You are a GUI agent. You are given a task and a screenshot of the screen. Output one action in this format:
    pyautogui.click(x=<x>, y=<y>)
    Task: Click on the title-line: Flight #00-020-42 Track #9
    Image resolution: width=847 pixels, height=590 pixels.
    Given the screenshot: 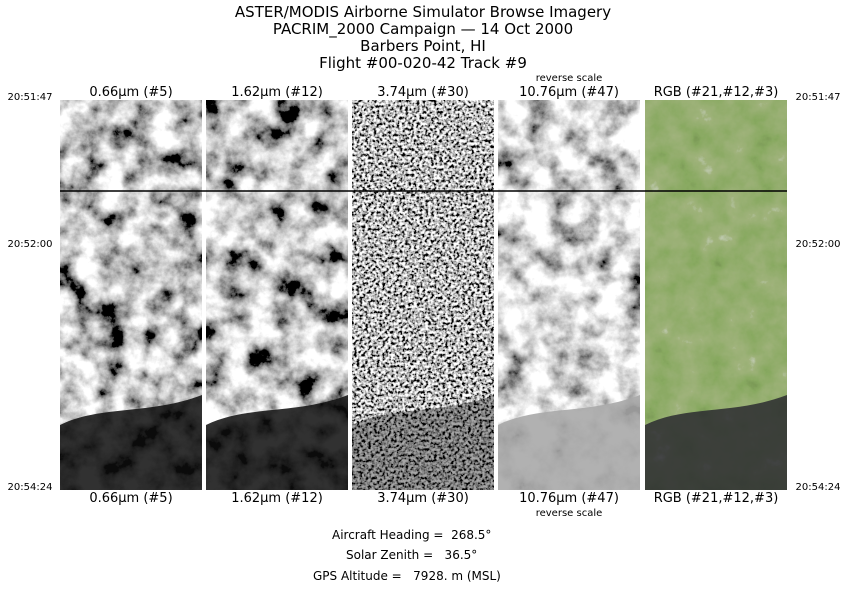 What is the action you would take?
    pyautogui.click(x=423, y=63)
    